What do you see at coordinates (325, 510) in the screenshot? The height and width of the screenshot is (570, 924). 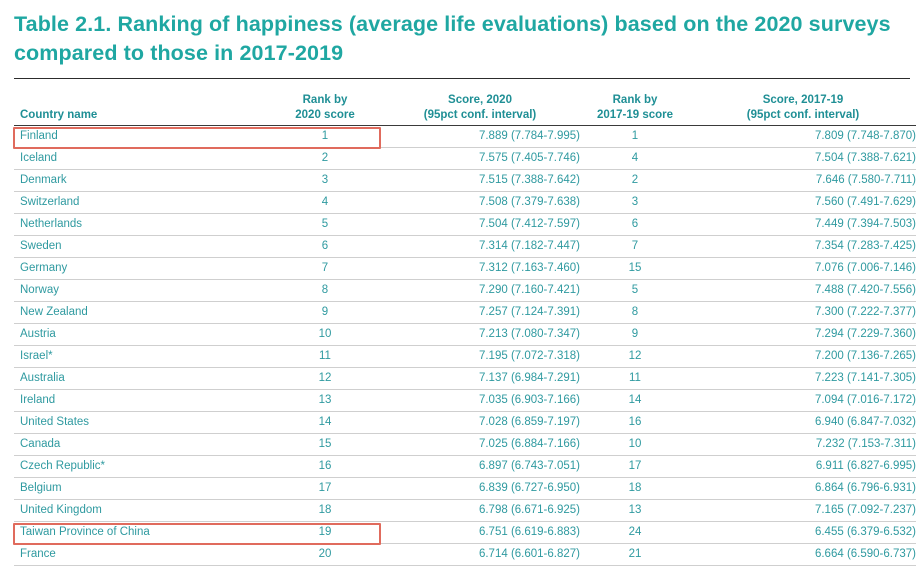 I see `cell-rank-2020: 18` at bounding box center [325, 510].